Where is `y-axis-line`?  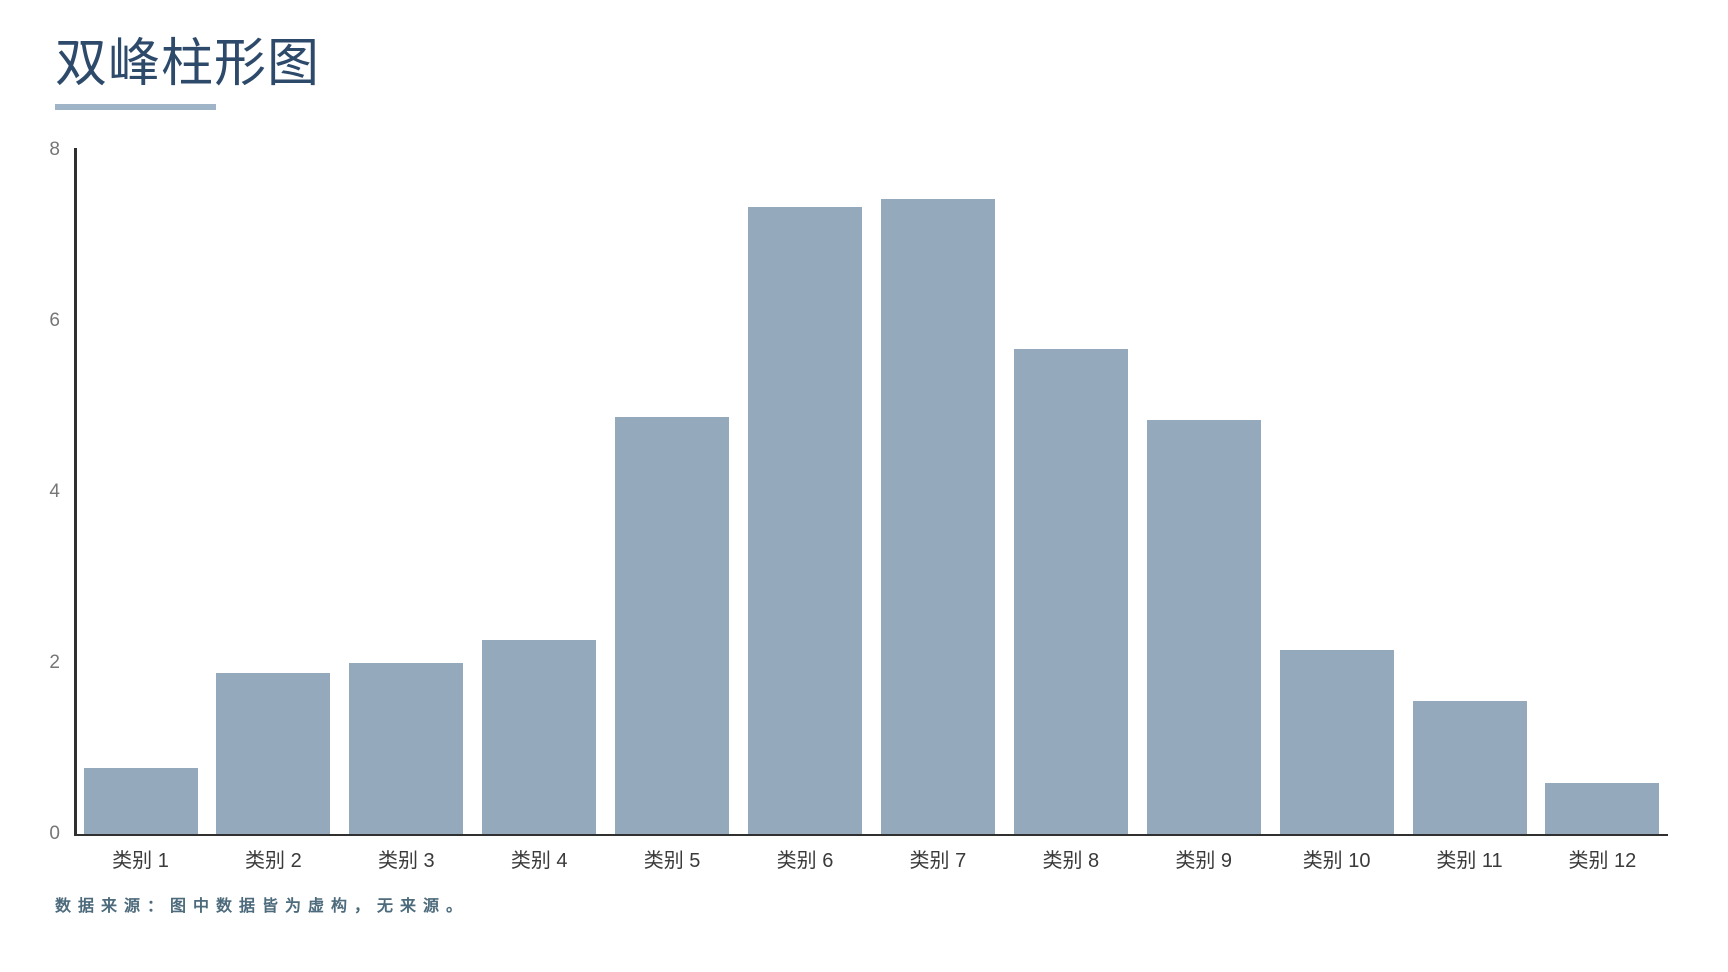 y-axis-line is located at coordinates (75, 492).